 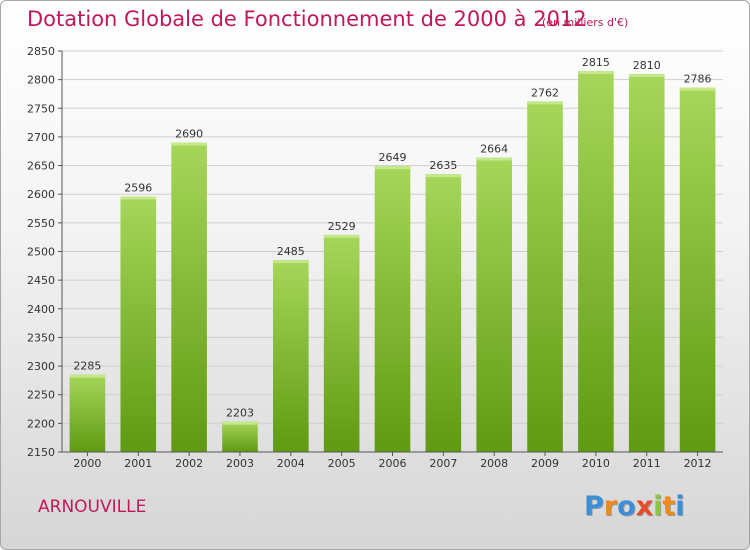 I want to click on y-tick-label: 2500, so click(x=41, y=252).